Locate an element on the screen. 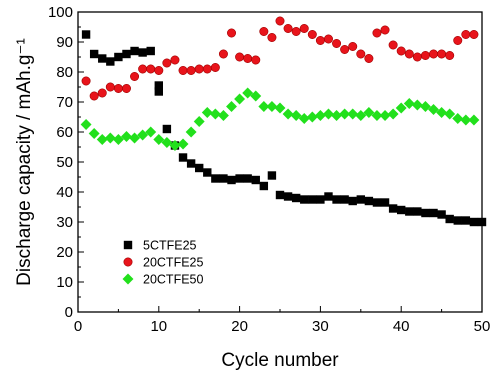  x-tick-label: 20 is located at coordinates (239, 326).